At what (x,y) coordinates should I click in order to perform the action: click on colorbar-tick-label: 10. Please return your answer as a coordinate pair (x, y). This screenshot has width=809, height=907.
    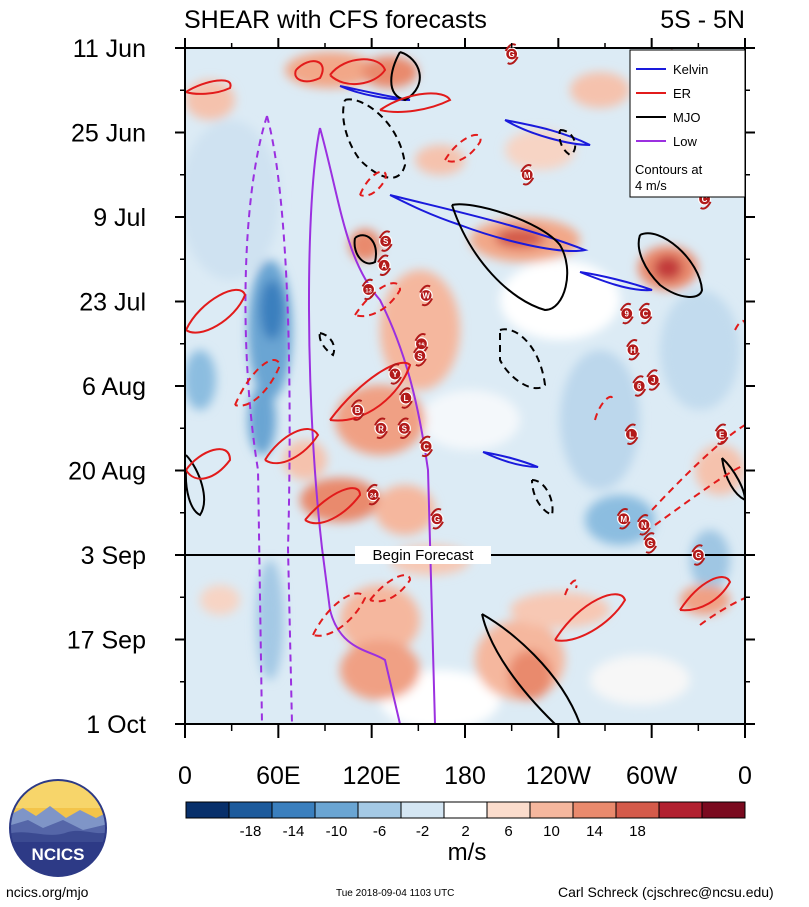
    Looking at the image, I should click on (551, 831).